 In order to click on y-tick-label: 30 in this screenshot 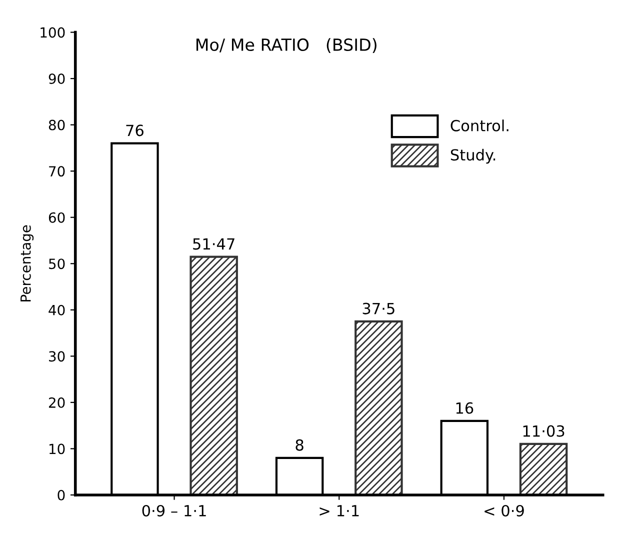, I will do `click(57, 356)`.